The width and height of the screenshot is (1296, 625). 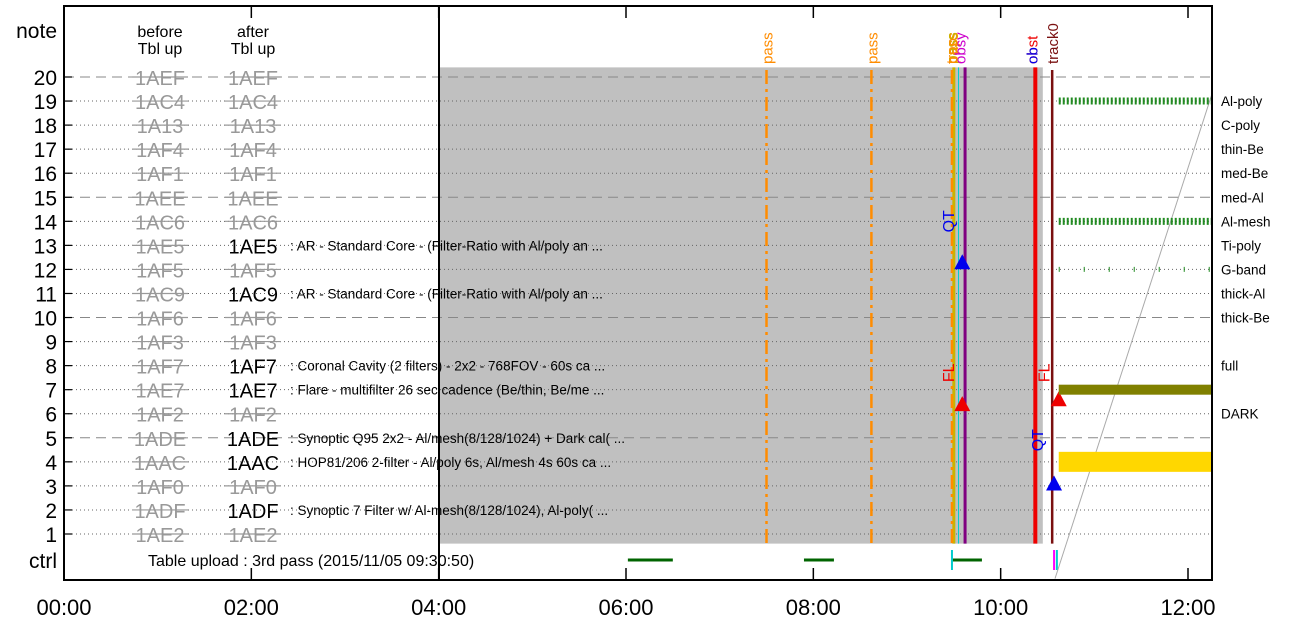 What do you see at coordinates (160, 271) in the screenshot?
I see `row-before-code: 1AF5` at bounding box center [160, 271].